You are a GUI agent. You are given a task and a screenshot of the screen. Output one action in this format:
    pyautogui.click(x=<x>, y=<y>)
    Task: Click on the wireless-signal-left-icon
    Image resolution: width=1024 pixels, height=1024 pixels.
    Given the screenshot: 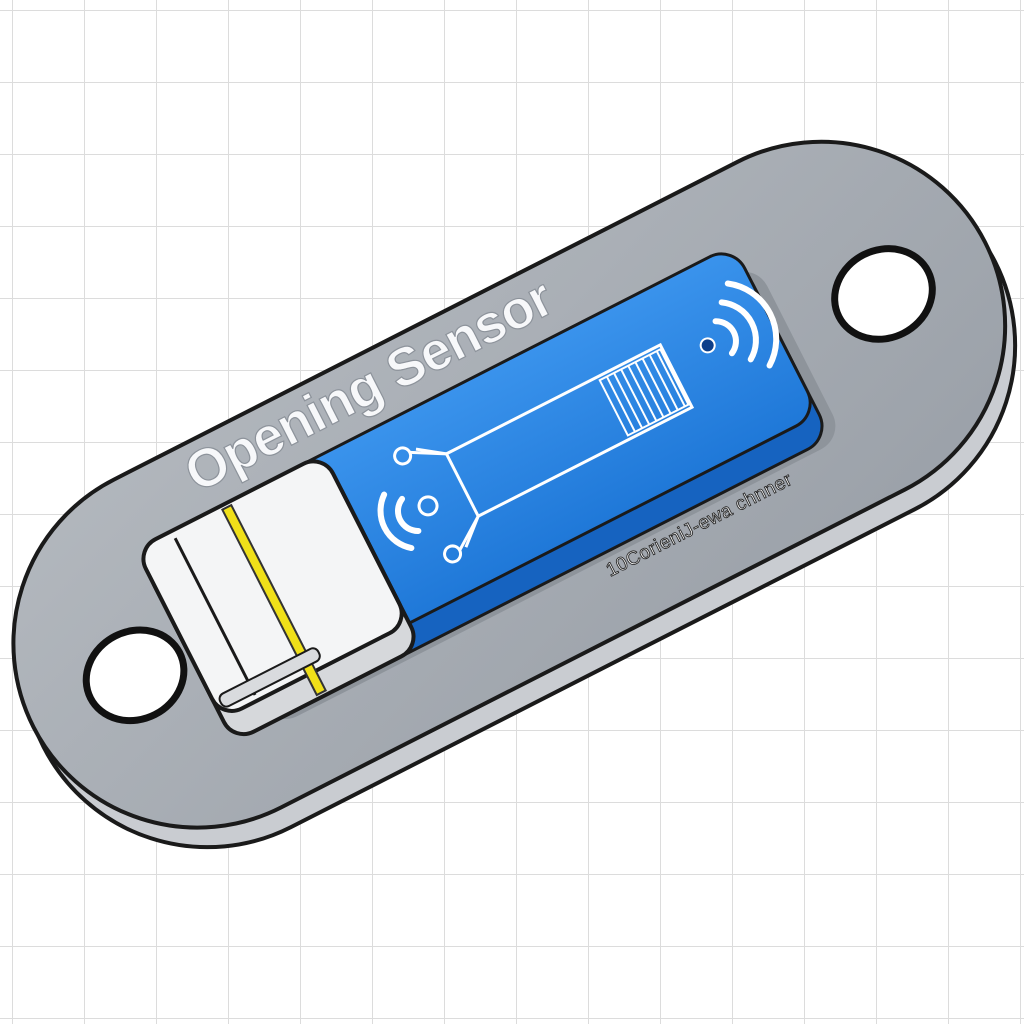 What is the action you would take?
    pyautogui.click(x=399, y=521)
    